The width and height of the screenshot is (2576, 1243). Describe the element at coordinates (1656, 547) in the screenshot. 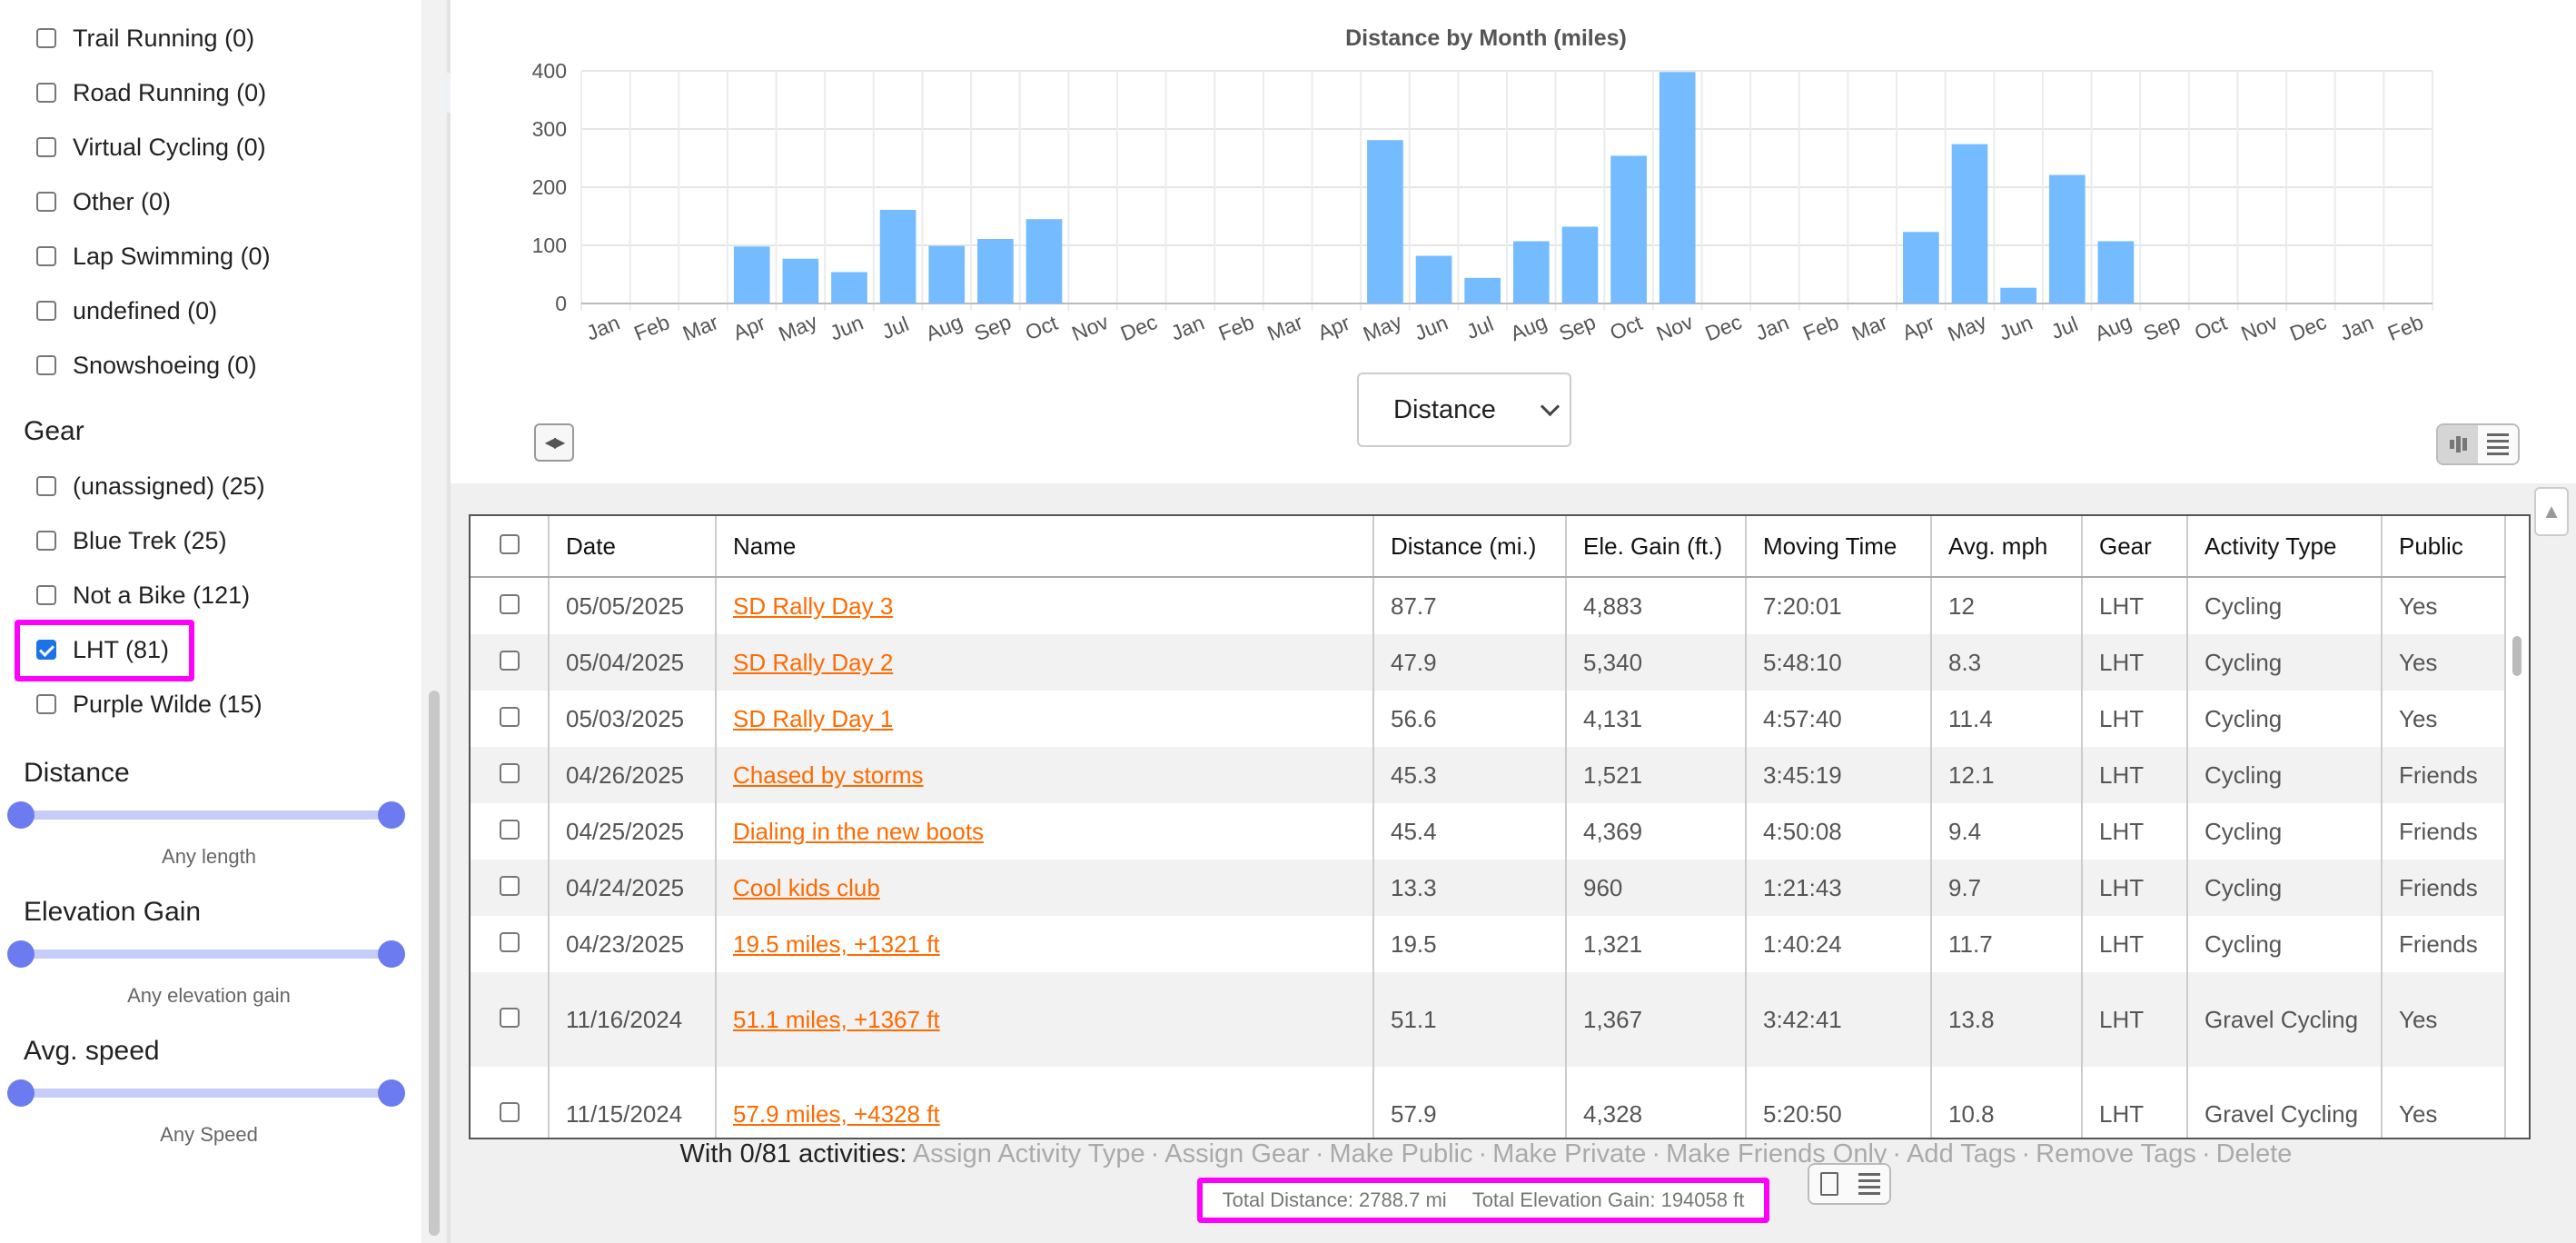

I see `column-header-elevation-gain: Ele. Gain (ft.)` at that location.